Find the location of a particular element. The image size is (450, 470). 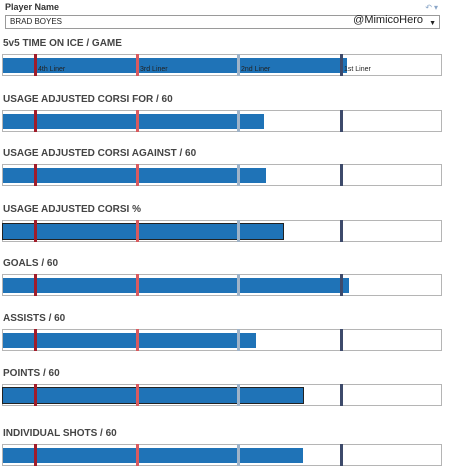

toolbar-icons: ↶▾ is located at coordinates (432, 7).